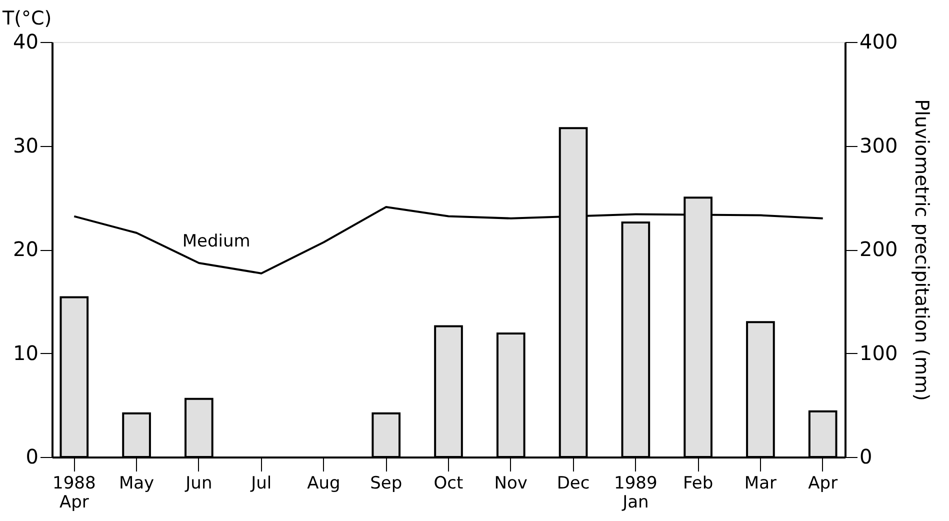 Image resolution: width=949 pixels, height=521 pixels. What do you see at coordinates (879, 42) in the screenshot?
I see `y2-tick-label: 400` at bounding box center [879, 42].